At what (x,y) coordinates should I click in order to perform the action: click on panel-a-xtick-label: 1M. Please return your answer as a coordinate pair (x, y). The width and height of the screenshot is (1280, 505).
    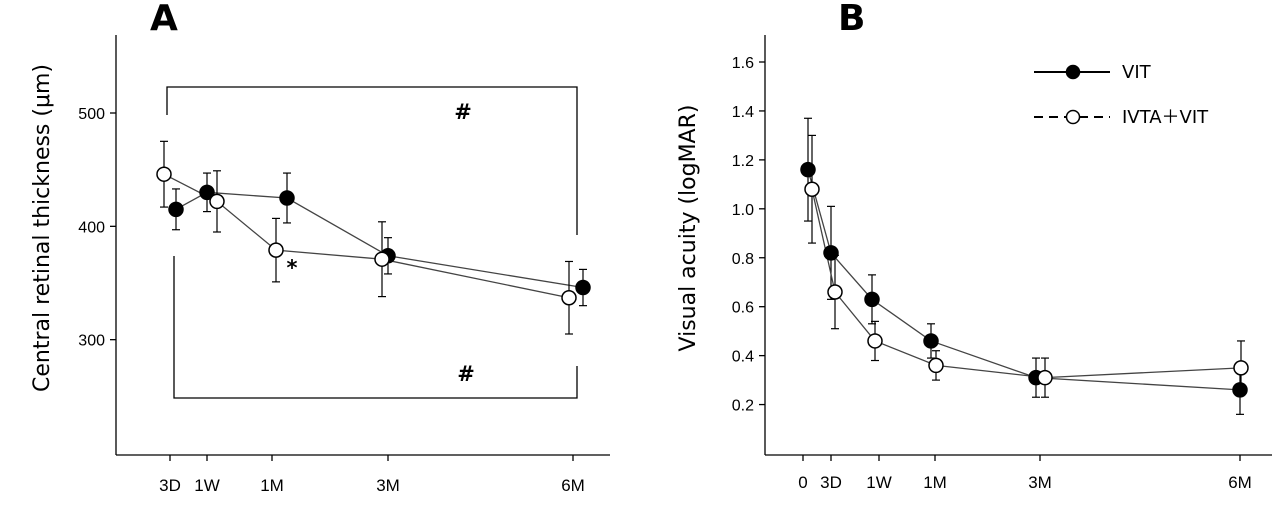
    Looking at the image, I should click on (272, 485).